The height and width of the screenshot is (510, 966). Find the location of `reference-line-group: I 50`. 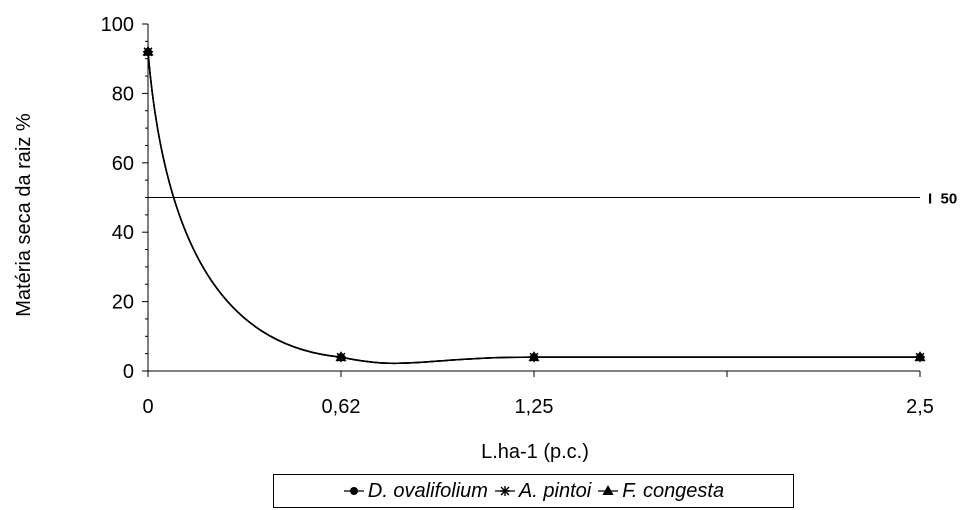

reference-line-group: I 50 is located at coordinates (552, 199).